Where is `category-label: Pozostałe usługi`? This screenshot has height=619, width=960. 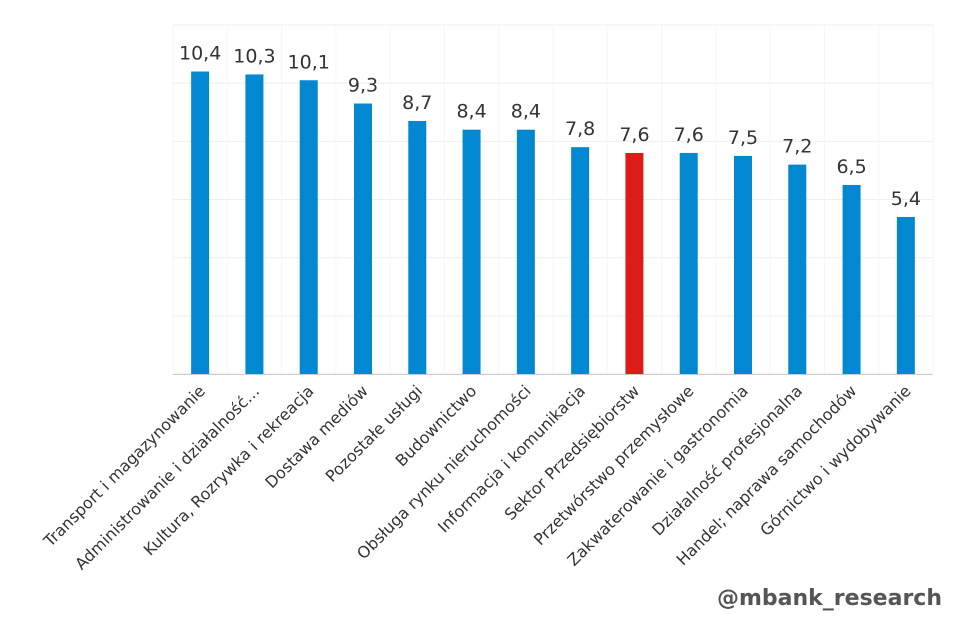 category-label: Pozostałe usługi is located at coordinates (374, 433).